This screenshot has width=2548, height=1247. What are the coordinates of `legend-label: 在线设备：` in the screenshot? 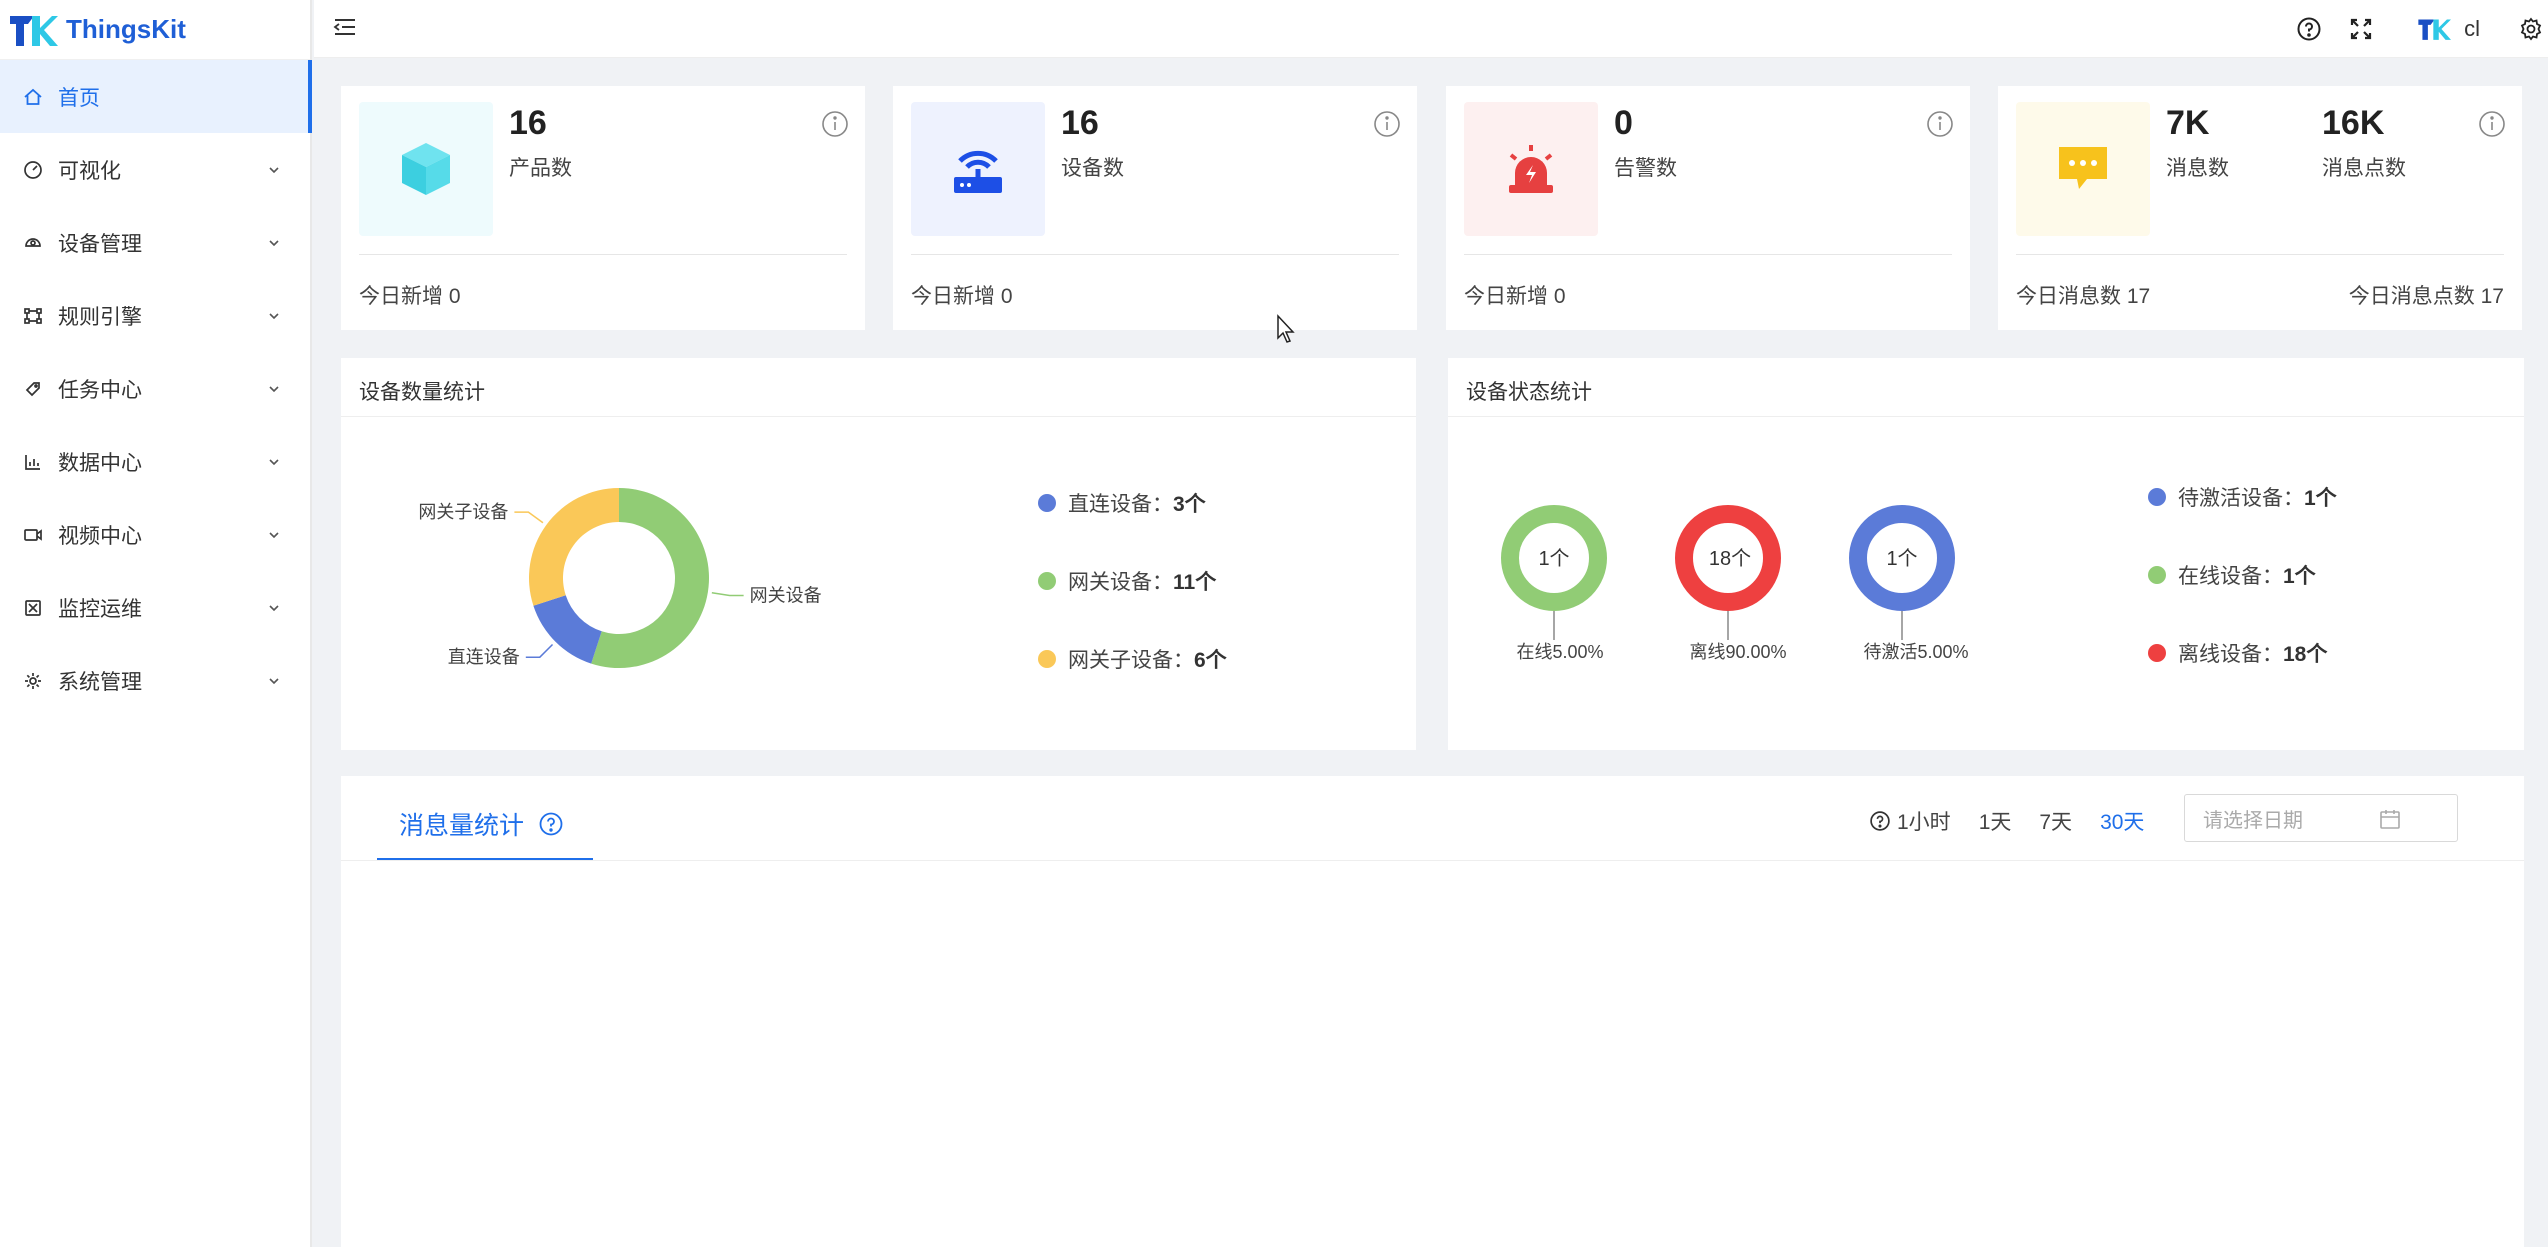 It's located at (2230, 576).